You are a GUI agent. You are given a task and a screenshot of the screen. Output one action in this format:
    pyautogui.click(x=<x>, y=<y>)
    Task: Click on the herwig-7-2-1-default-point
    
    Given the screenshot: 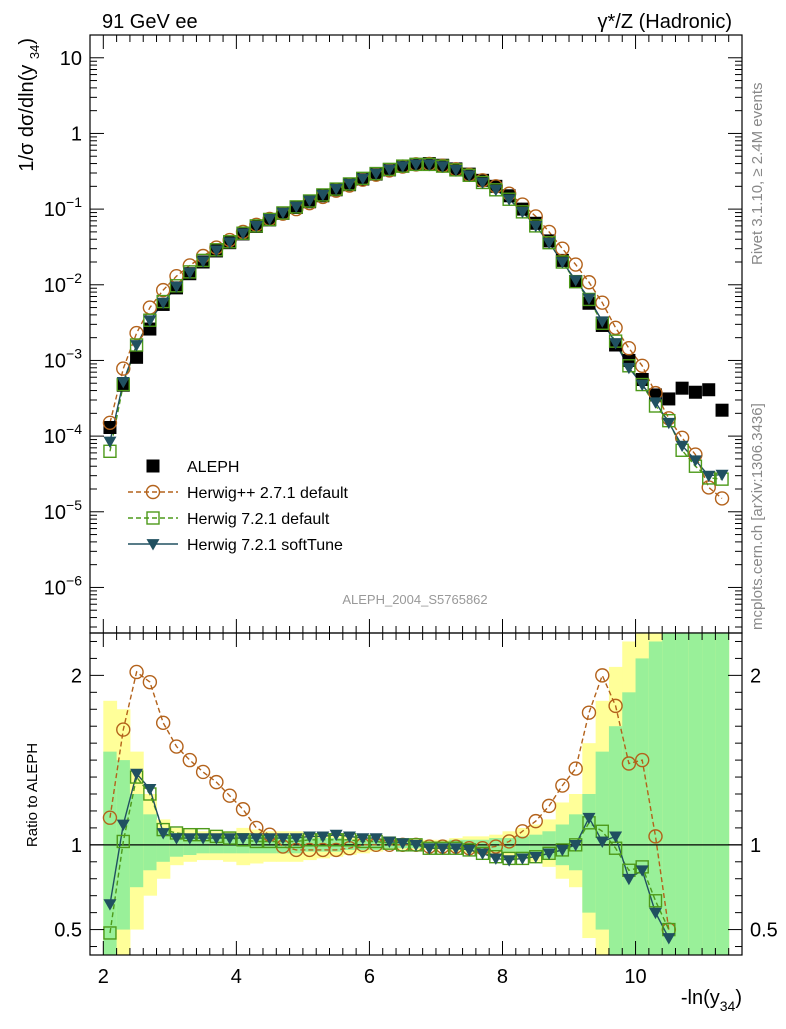 What is the action you would take?
    pyautogui.click(x=309, y=201)
    